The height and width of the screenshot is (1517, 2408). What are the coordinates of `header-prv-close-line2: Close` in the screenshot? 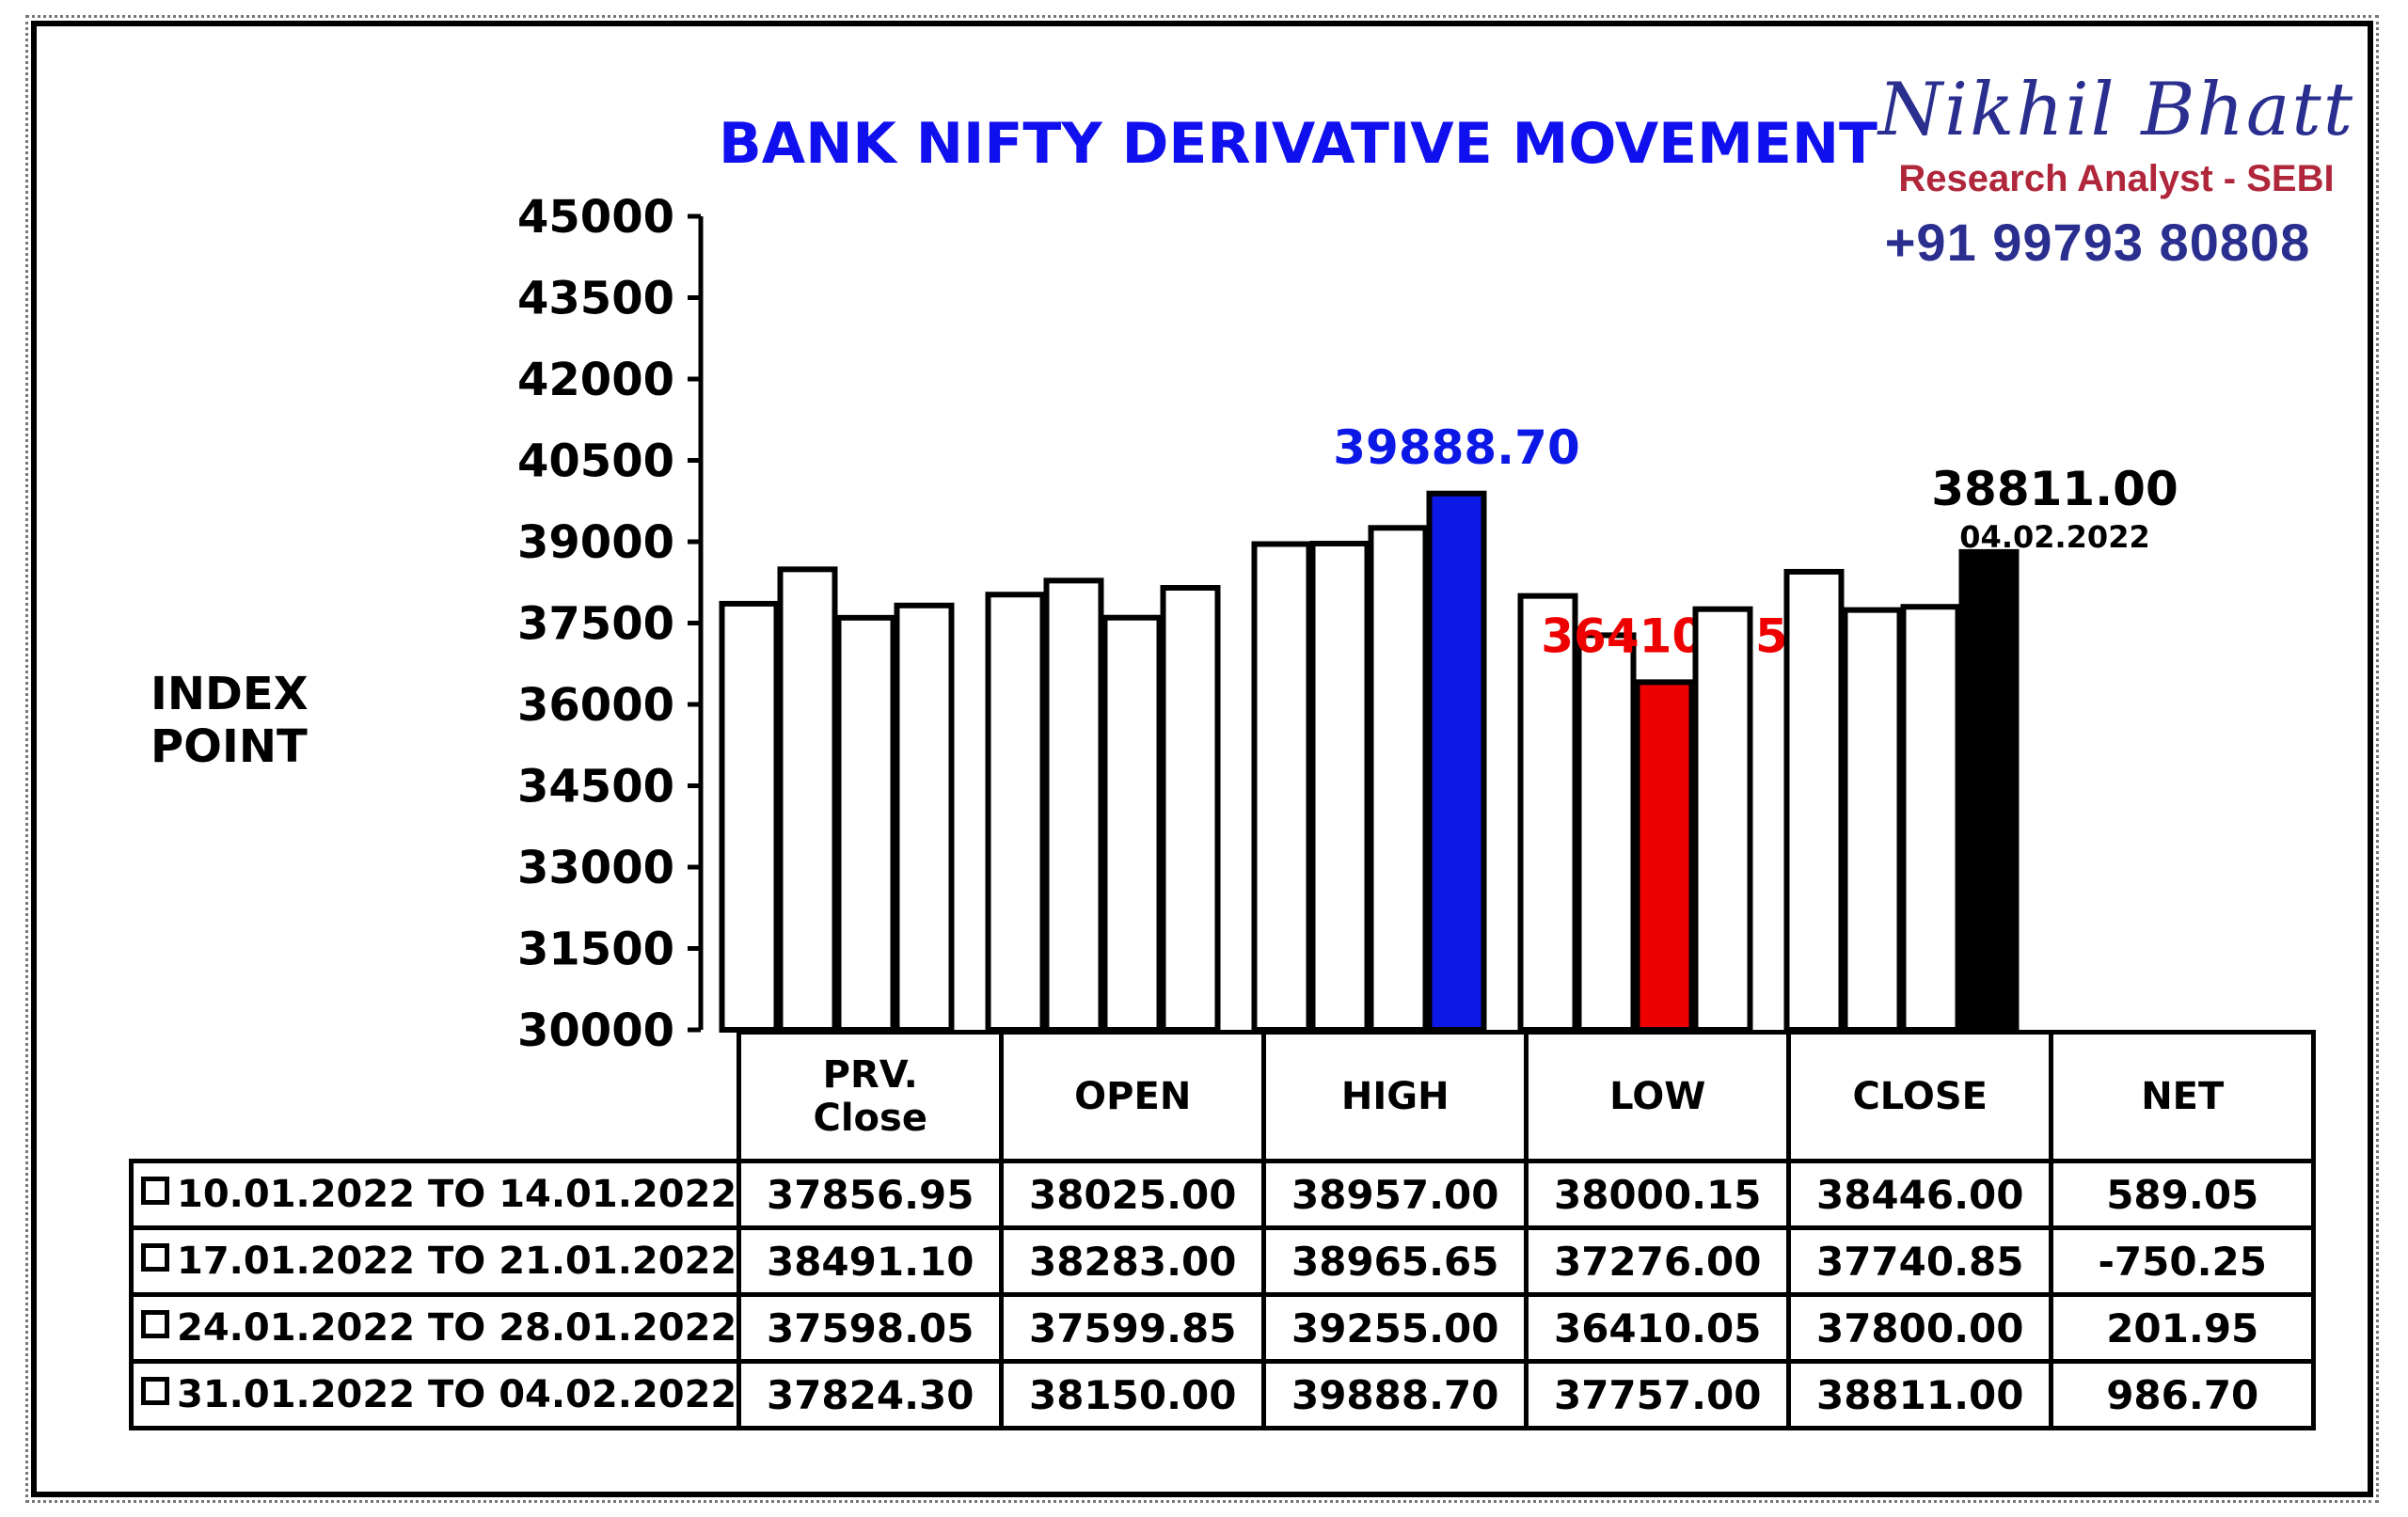 It's located at (870, 1118).